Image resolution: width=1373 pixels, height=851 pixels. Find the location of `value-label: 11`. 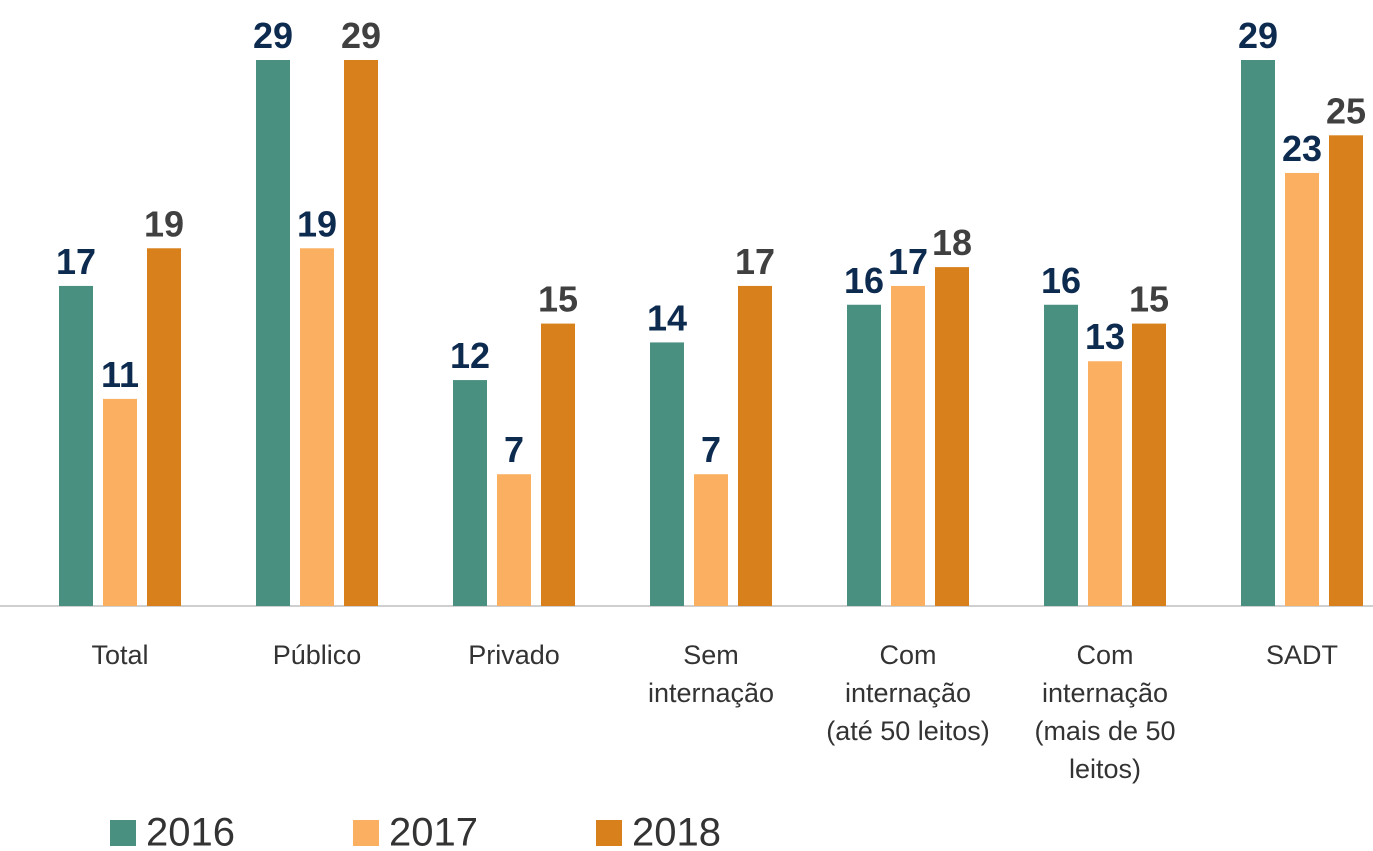

value-label: 11 is located at coordinates (120, 374).